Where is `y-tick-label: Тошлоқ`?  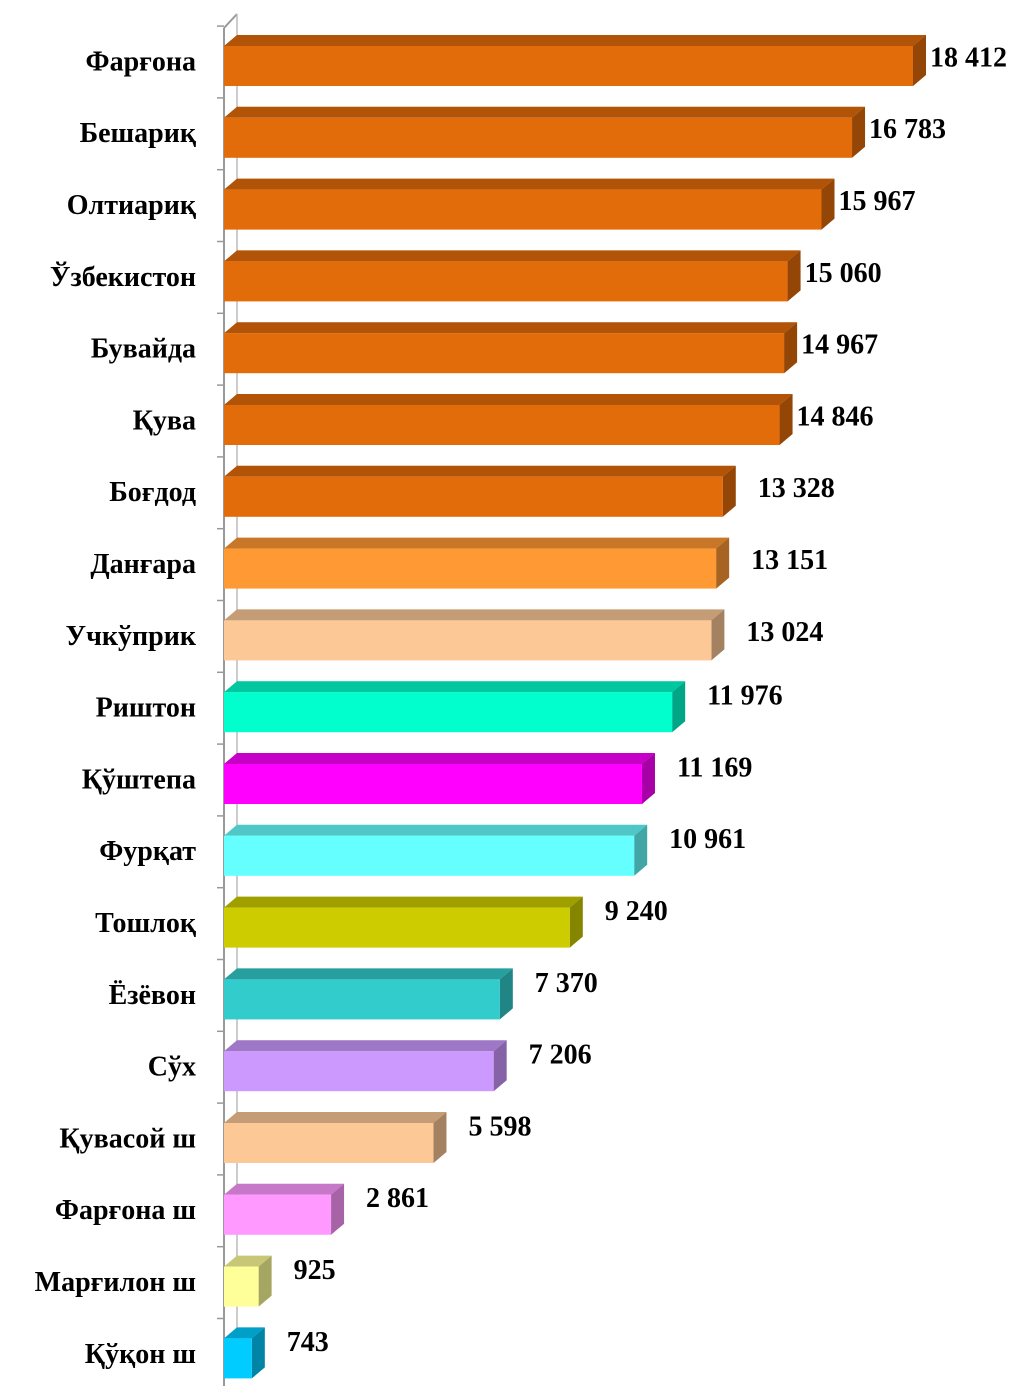 y-tick-label: Тошлоқ is located at coordinates (146, 923).